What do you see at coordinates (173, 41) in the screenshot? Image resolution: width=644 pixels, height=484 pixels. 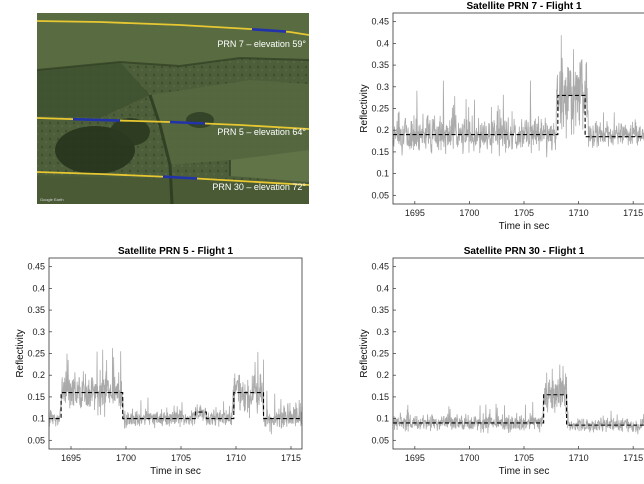 I see `field-north` at bounding box center [173, 41].